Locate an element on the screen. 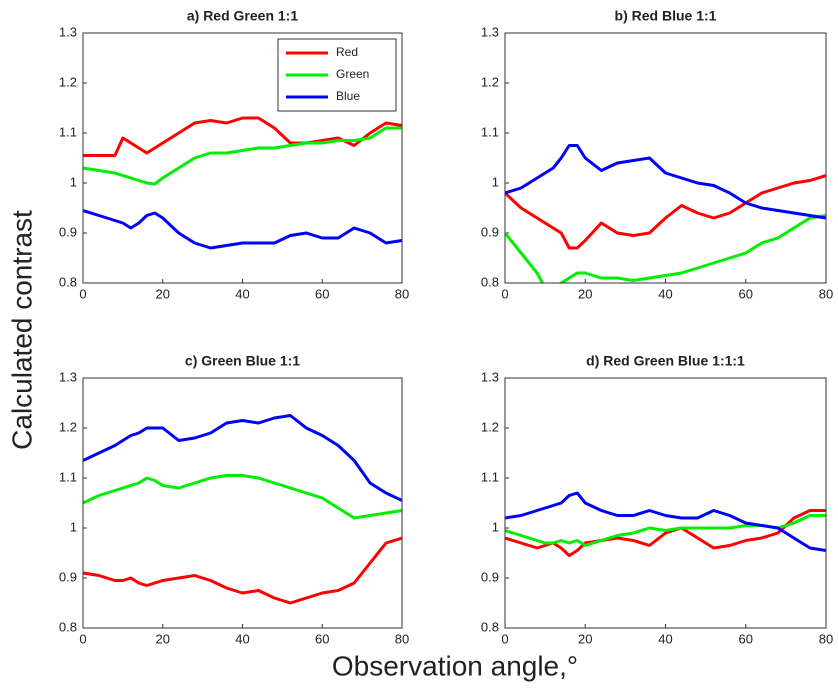 This screenshot has width=838, height=690. legend-label: Blue is located at coordinates (348, 96).